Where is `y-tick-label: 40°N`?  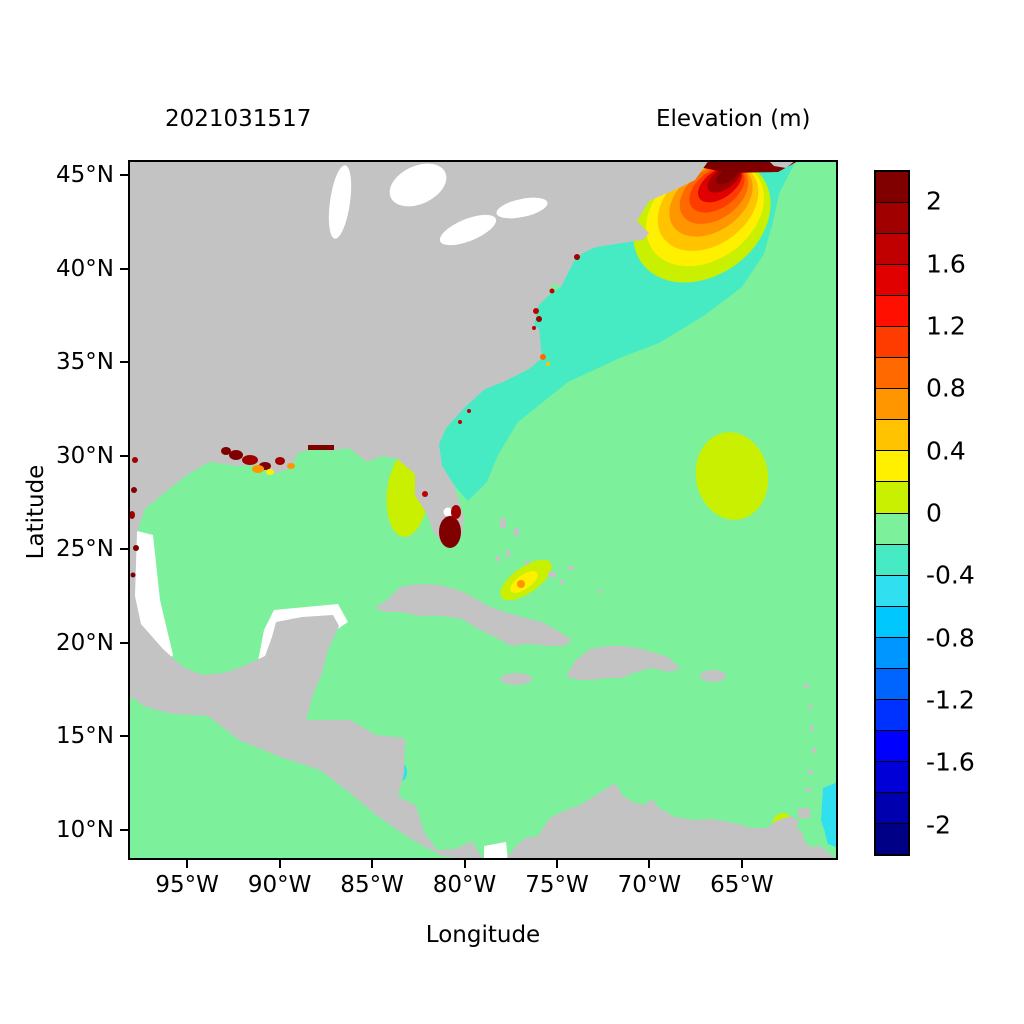
y-tick-label: 40°N is located at coordinates (85, 268).